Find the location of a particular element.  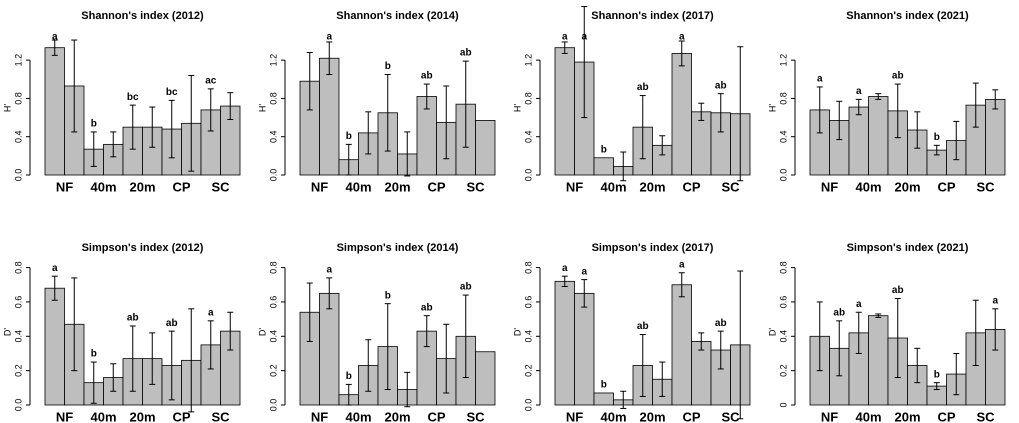

chart-title: Simpson's index (2012) is located at coordinates (143, 248).